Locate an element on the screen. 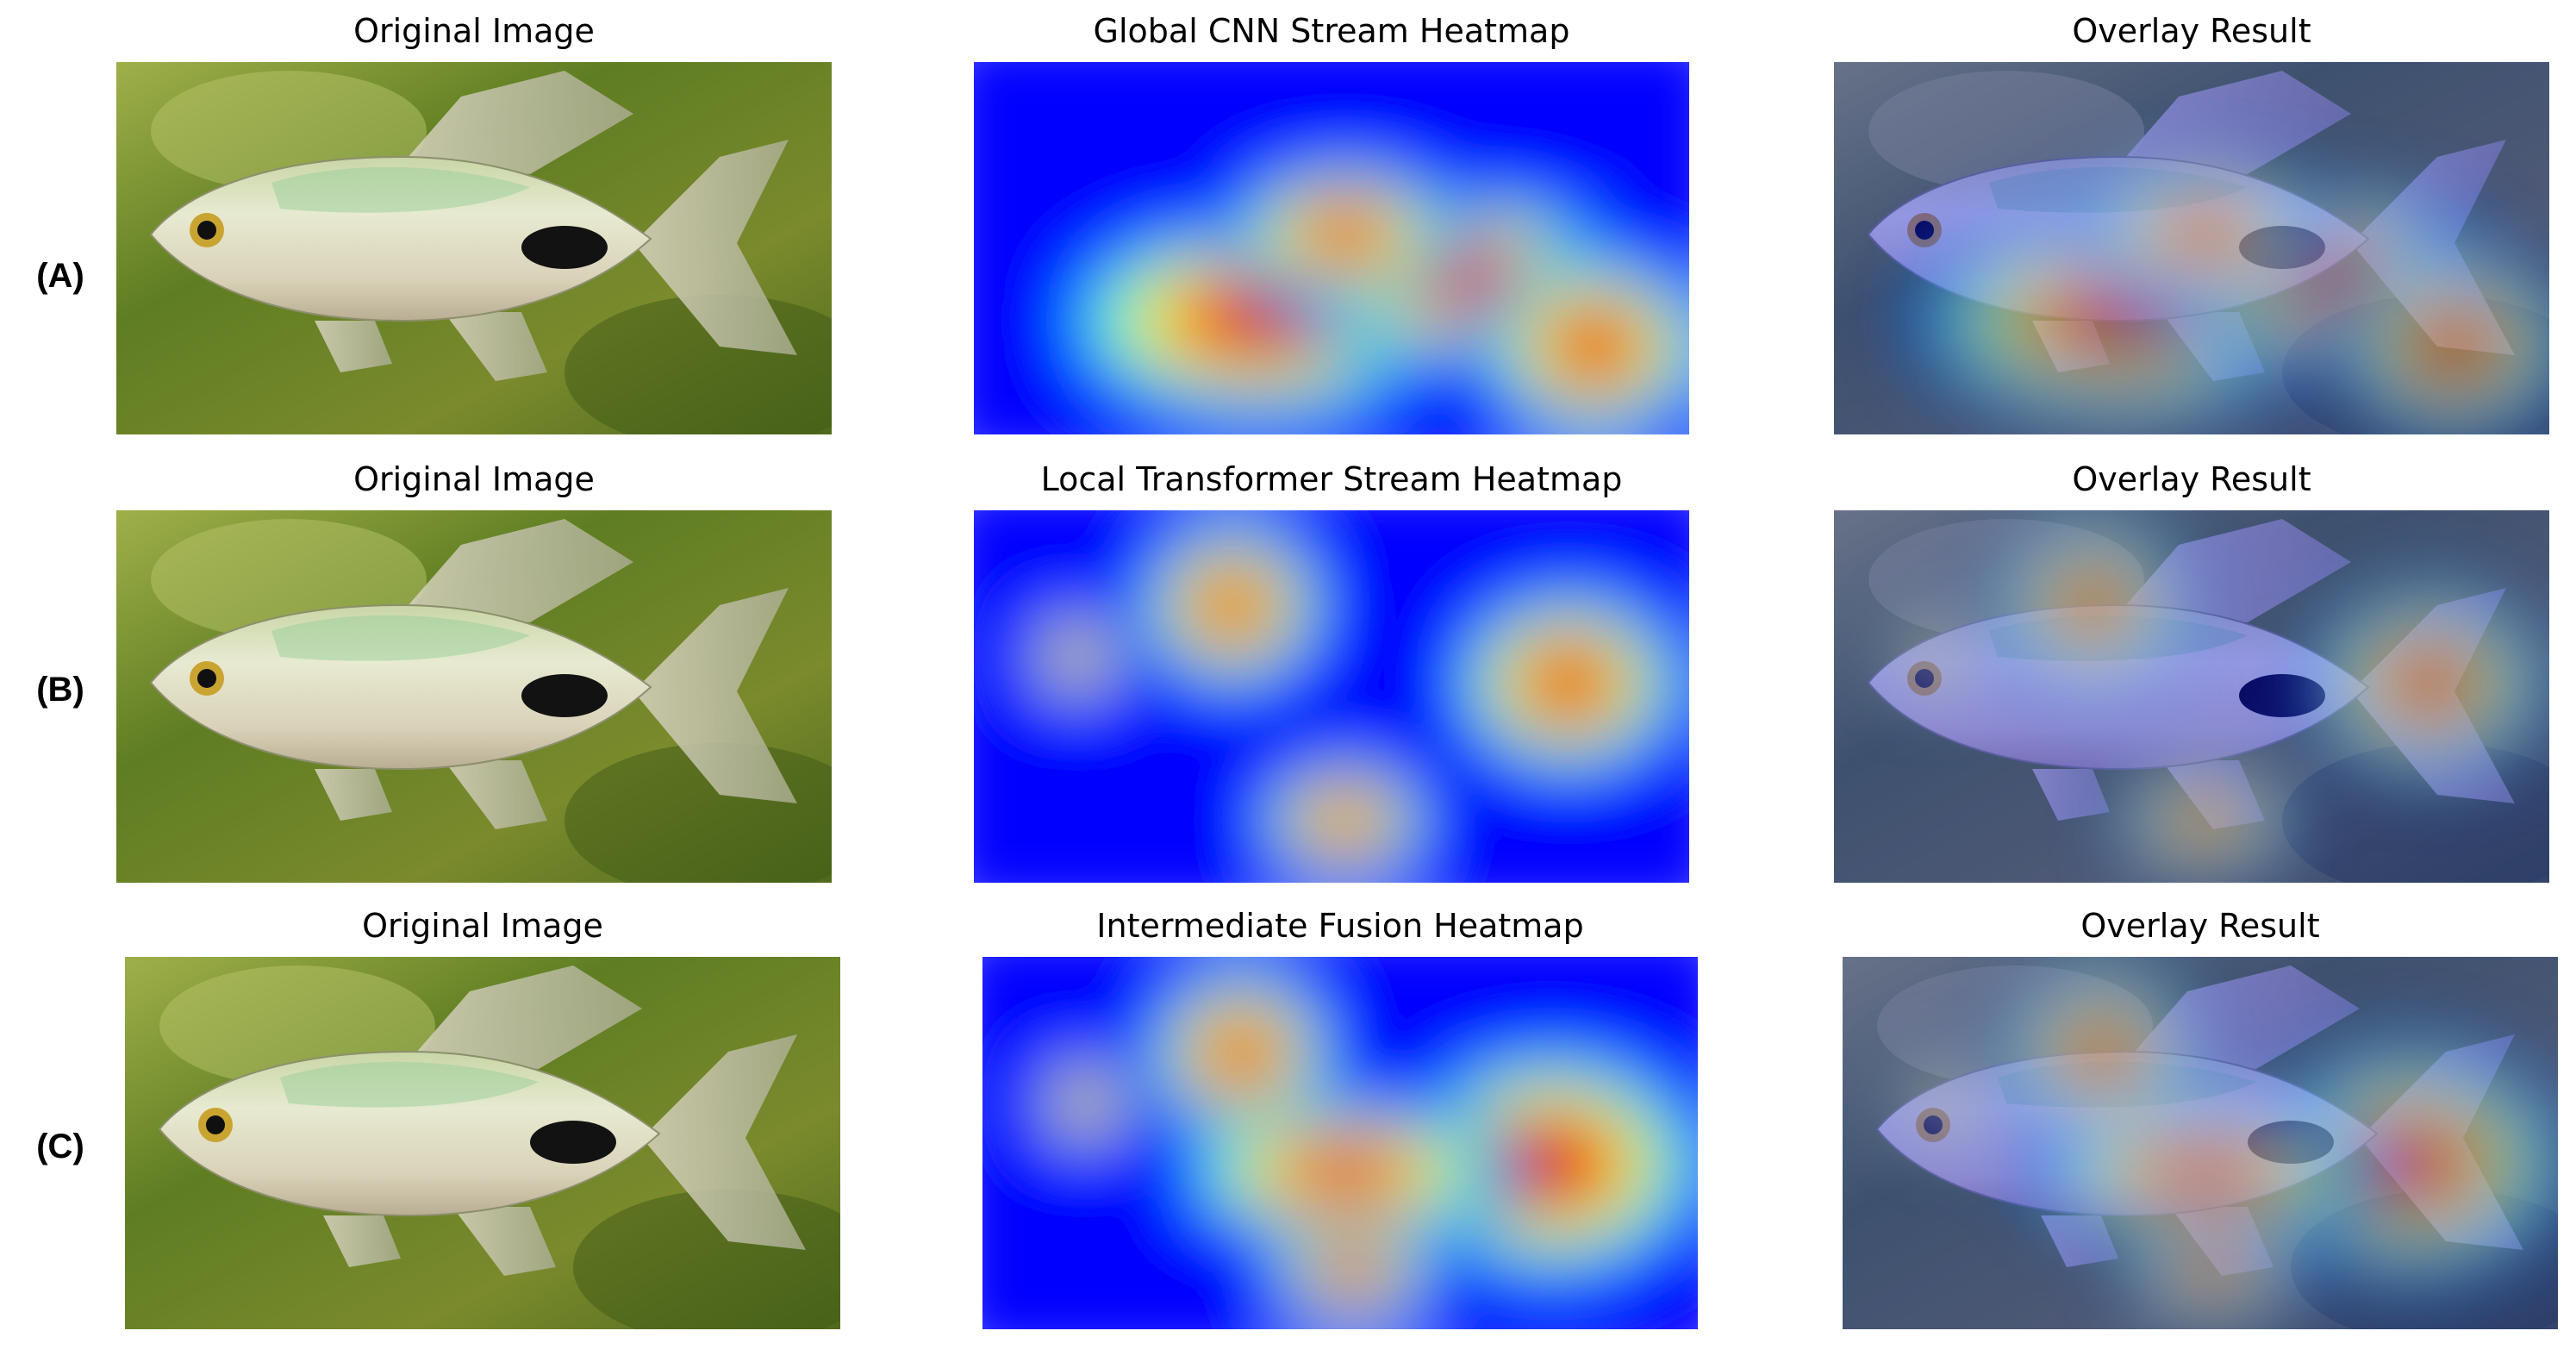 The width and height of the screenshot is (2576, 1362). panel-title: Local Transformer Stream Heatmap is located at coordinates (1331, 479).